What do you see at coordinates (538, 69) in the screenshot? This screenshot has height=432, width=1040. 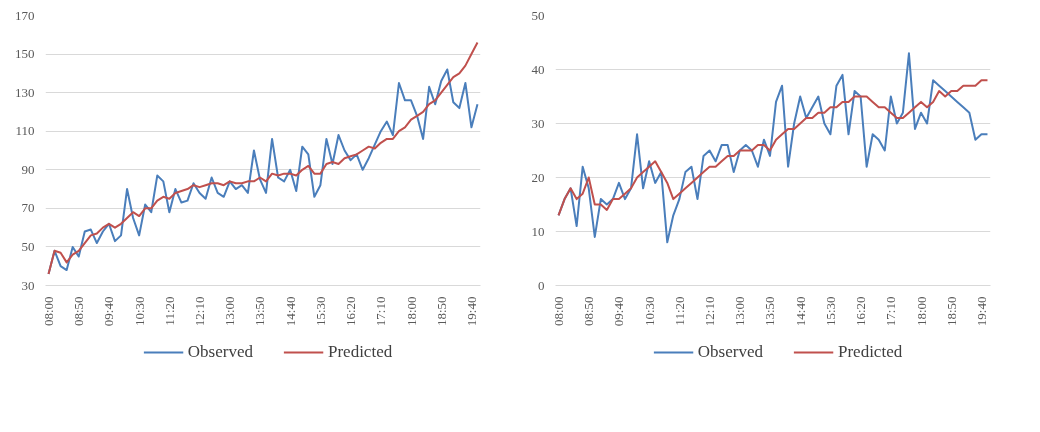 I see `y-tick-label: 40` at bounding box center [538, 69].